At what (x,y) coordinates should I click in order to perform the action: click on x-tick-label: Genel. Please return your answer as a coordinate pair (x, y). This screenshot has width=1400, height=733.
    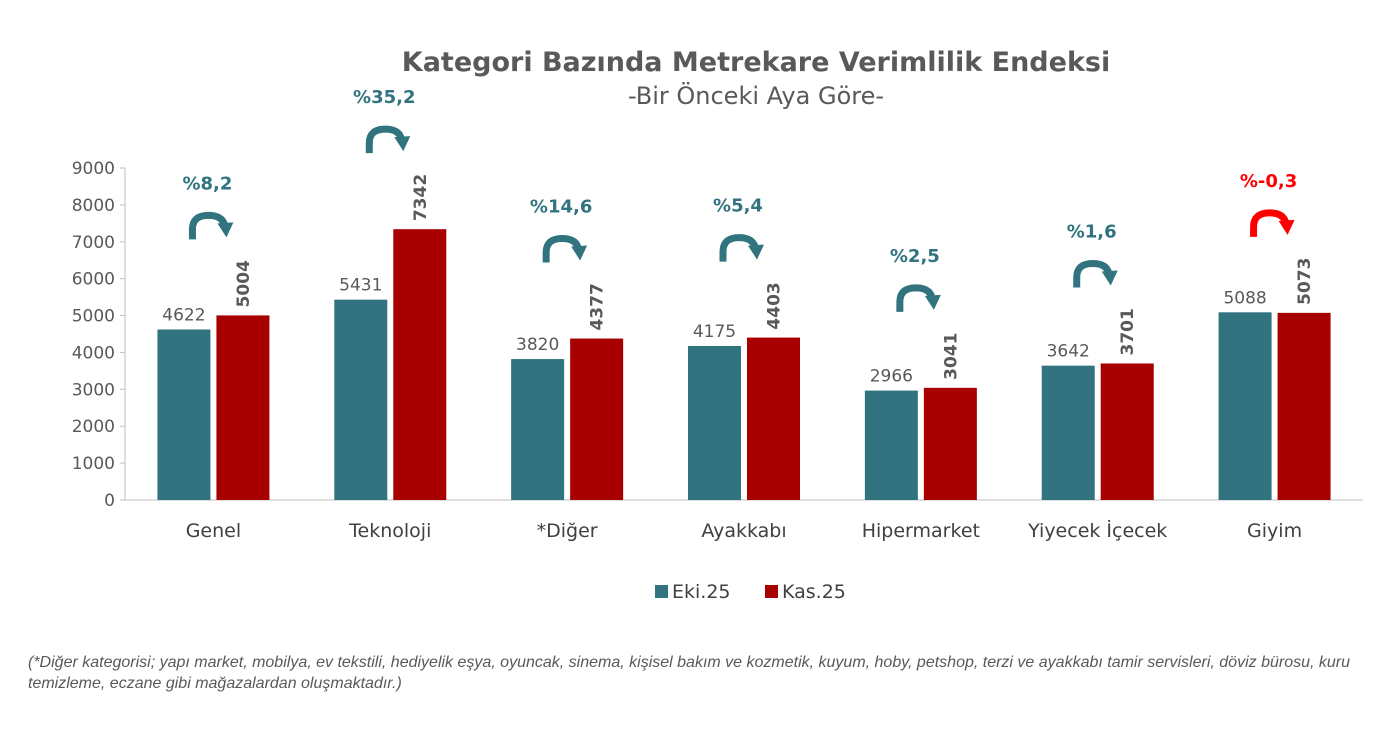
    Looking at the image, I should click on (213, 531).